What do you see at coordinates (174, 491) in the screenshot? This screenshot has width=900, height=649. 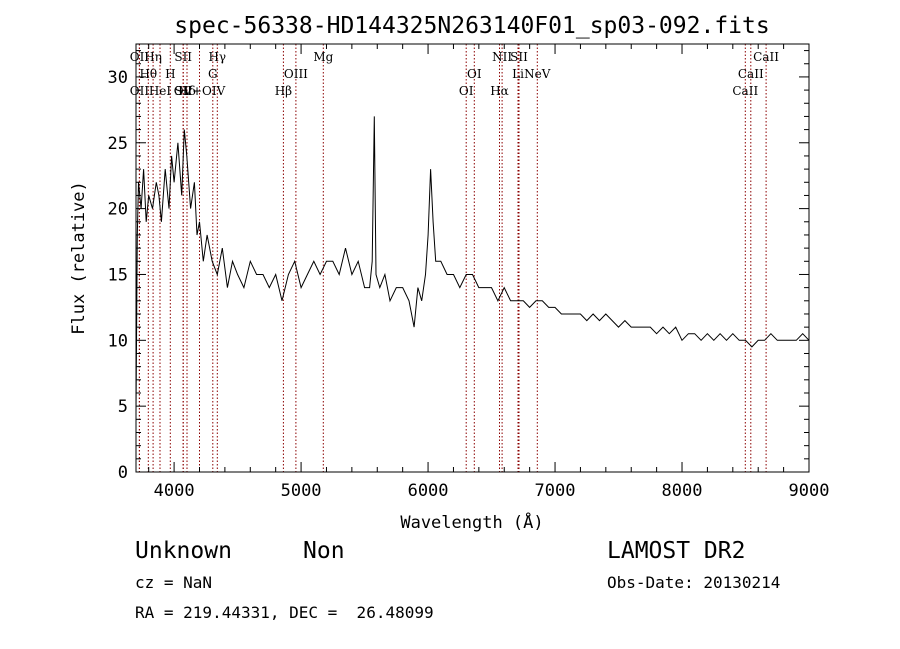 I see `x-tick-label: 4000` at bounding box center [174, 491].